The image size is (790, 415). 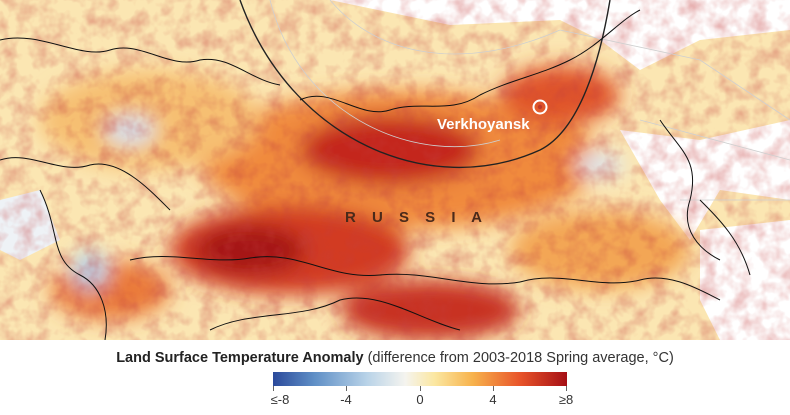 What do you see at coordinates (566, 399) in the screenshot?
I see `tick-label-max: ≥8` at bounding box center [566, 399].